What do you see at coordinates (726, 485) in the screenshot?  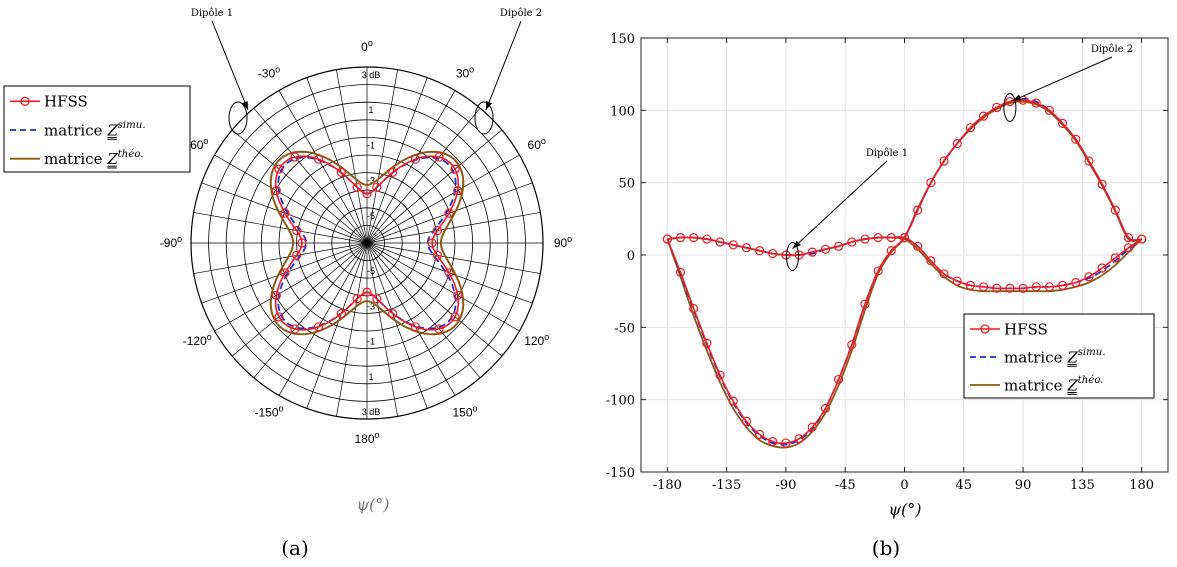 I see `x-tick-label: -135` at bounding box center [726, 485].